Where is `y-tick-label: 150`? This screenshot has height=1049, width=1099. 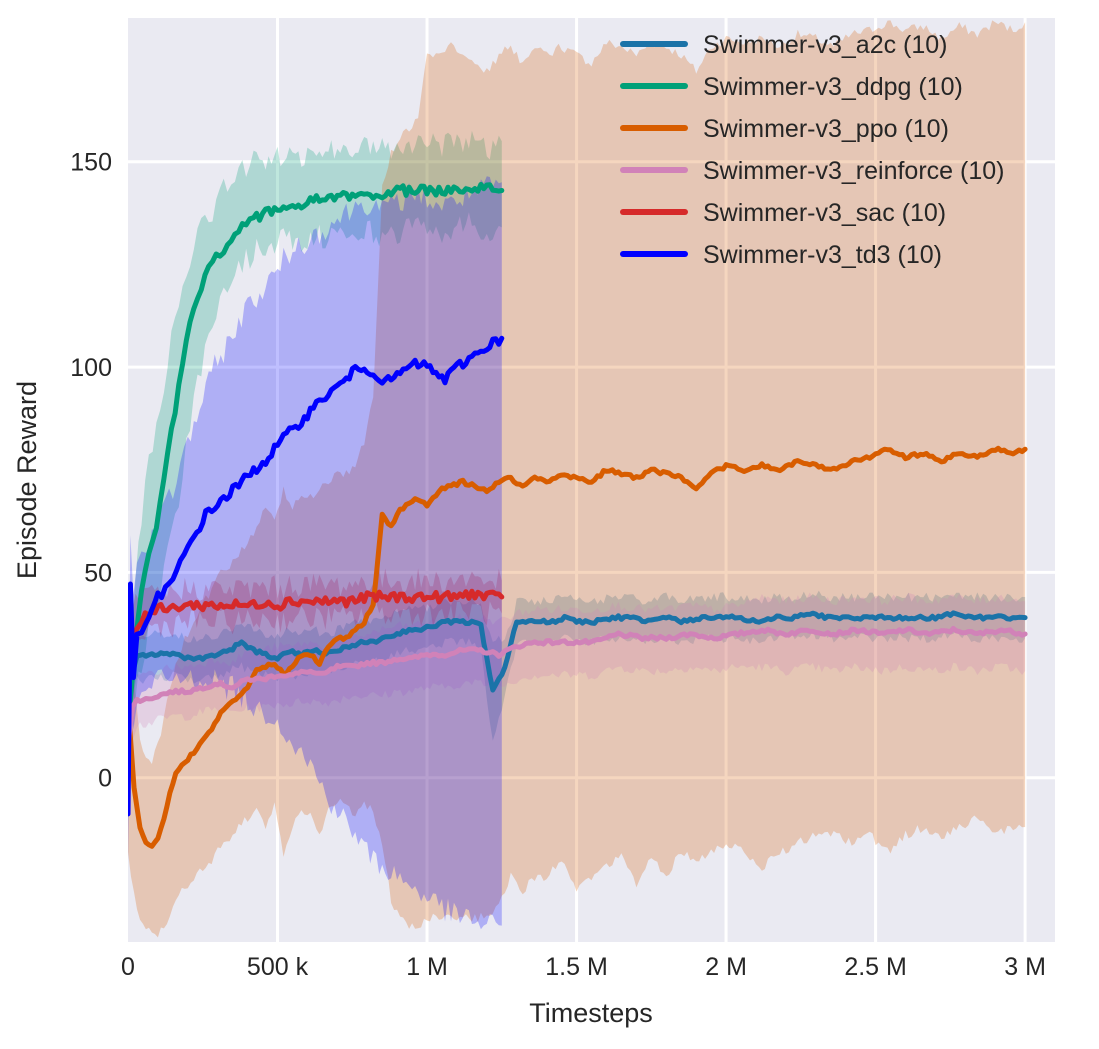
y-tick-label: 150 is located at coordinates (91, 163).